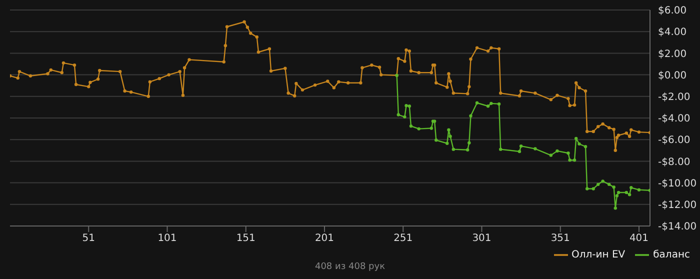 This screenshot has height=279, width=700. Describe the element at coordinates (599, 255) in the screenshot. I see `legend-label: Олл-ин EV` at that location.